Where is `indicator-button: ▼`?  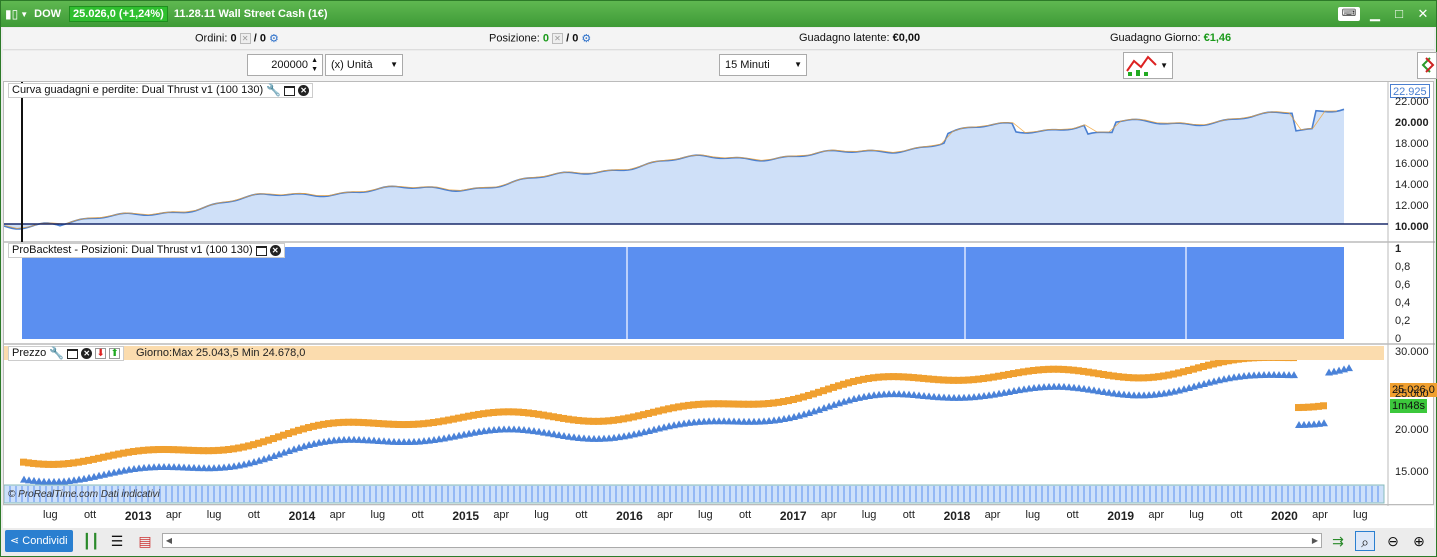 indicator-button: ▼ is located at coordinates (1148, 65).